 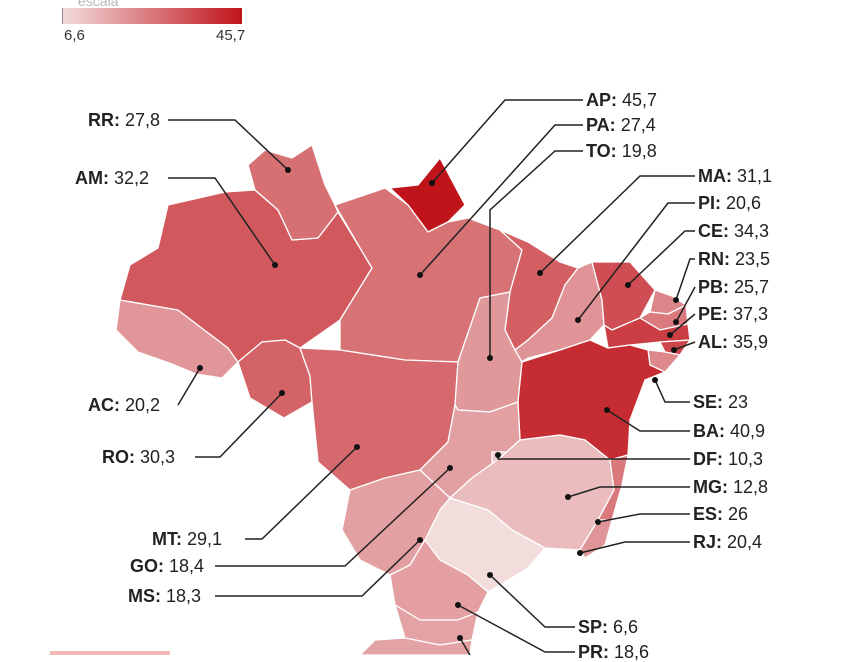 I want to click on dot-ap, so click(x=432, y=183).